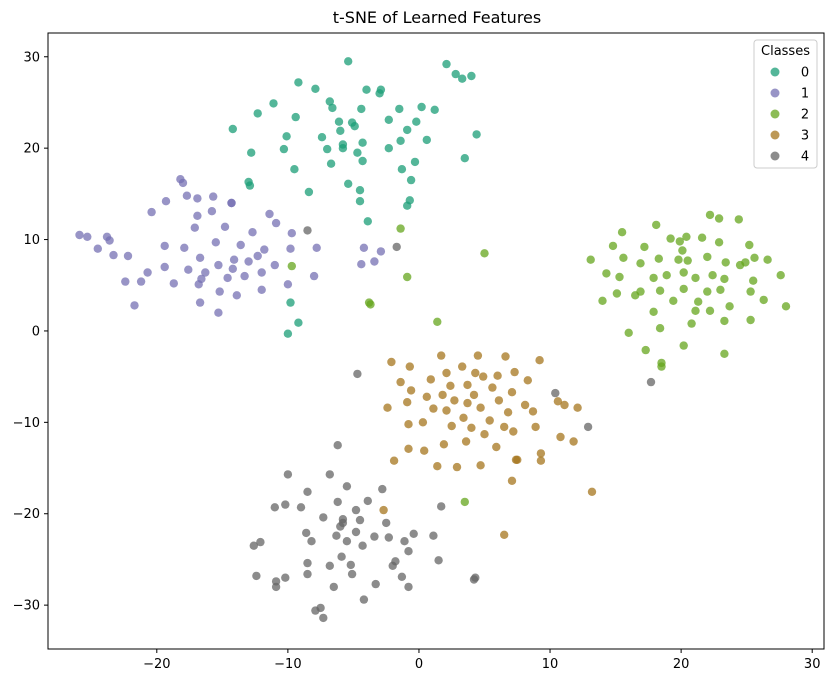 This screenshot has width=833, height=682. Describe the element at coordinates (681, 664) in the screenshot. I see `x-tick-label: 20` at that location.